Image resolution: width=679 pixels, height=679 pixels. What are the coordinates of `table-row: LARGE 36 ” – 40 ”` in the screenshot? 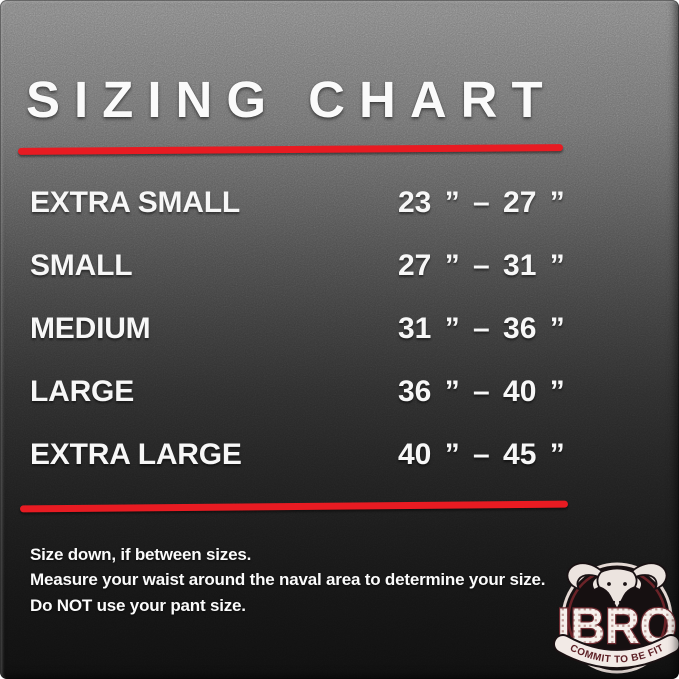 It's located at (344, 391).